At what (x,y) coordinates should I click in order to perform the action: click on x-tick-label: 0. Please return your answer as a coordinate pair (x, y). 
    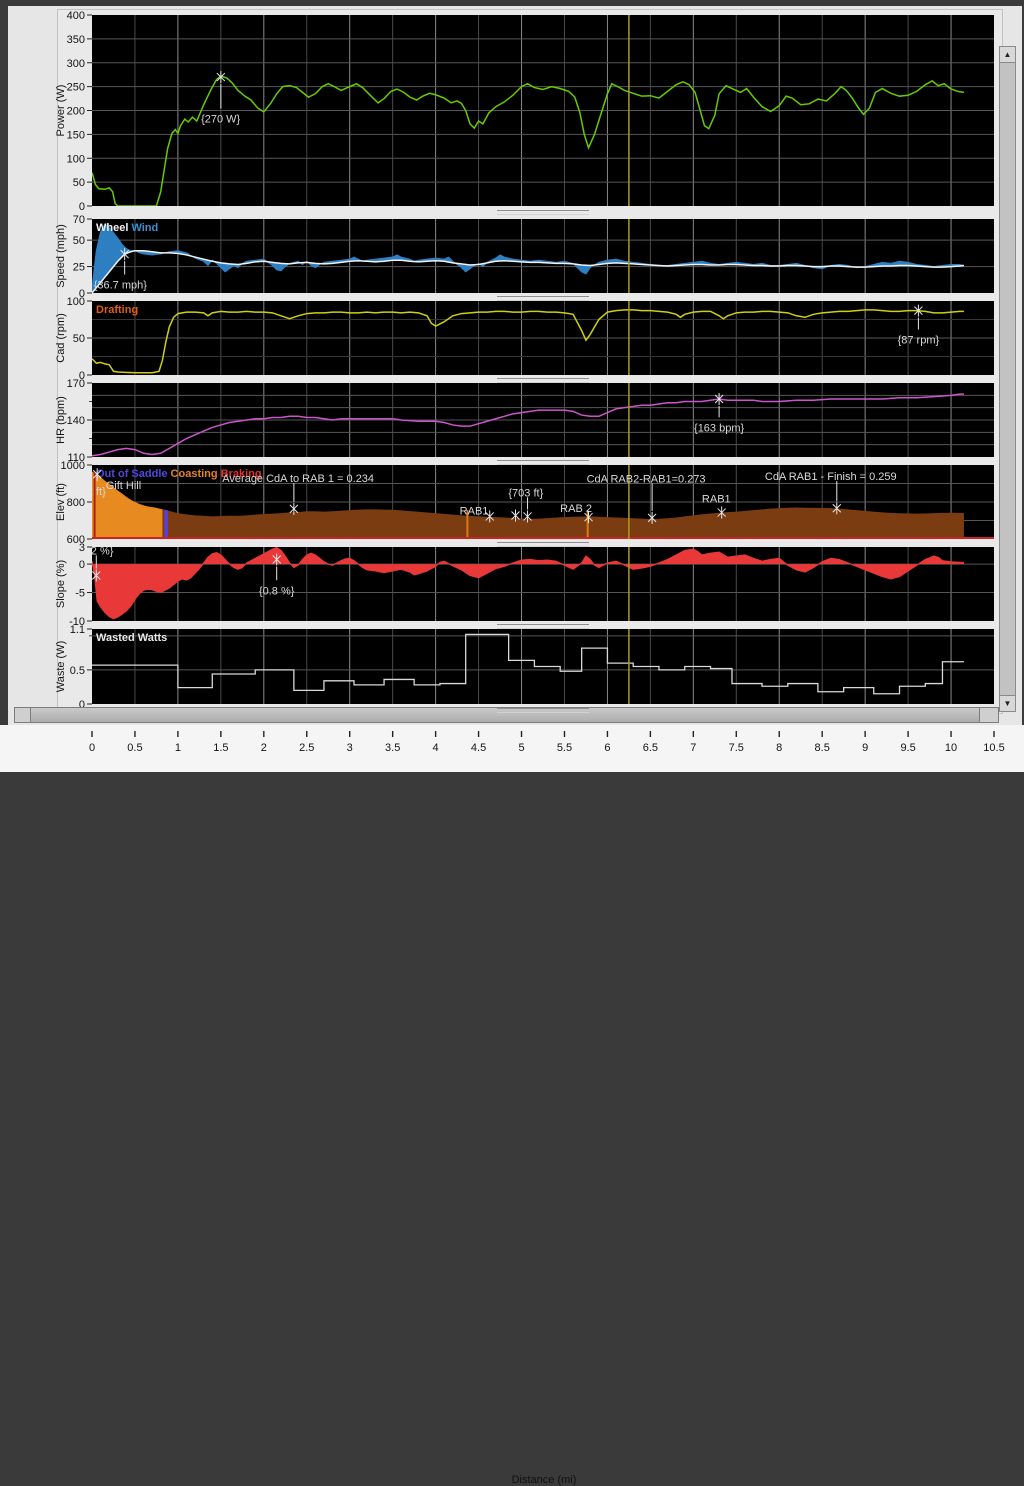
    Looking at the image, I should click on (92, 748).